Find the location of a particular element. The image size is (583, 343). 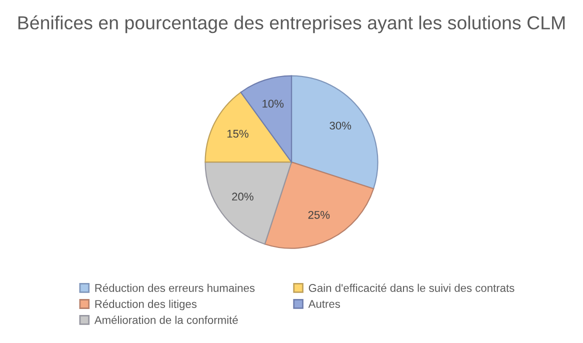

legend-label: Autres is located at coordinates (324, 304).